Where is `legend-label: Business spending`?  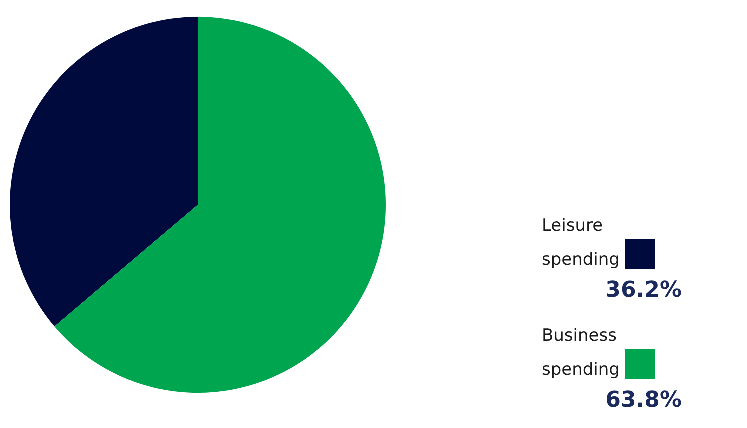
legend-label: Business spending is located at coordinates (581, 353).